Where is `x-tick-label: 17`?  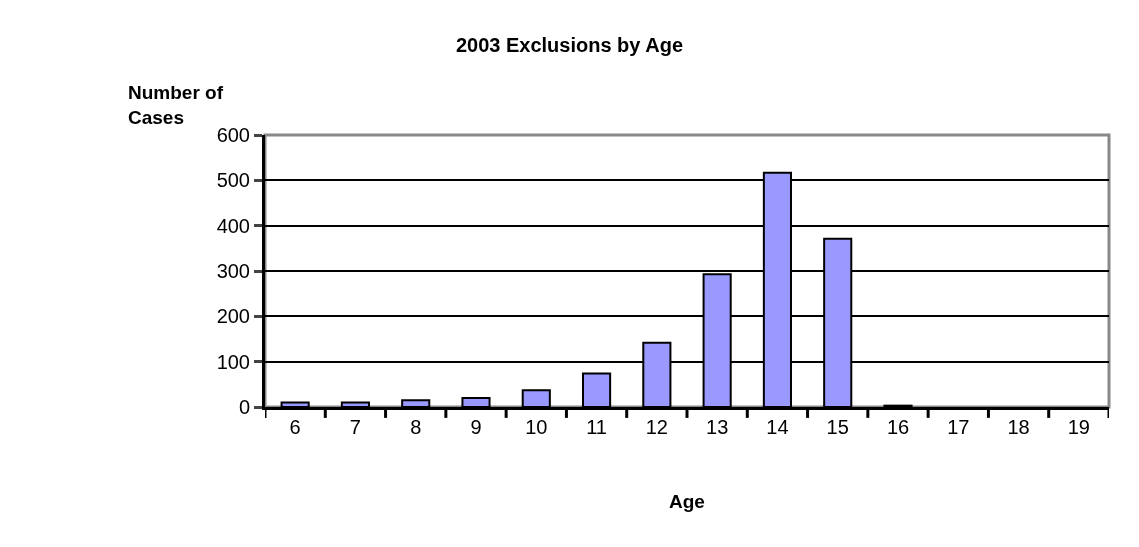 x-tick-label: 17 is located at coordinates (958, 427).